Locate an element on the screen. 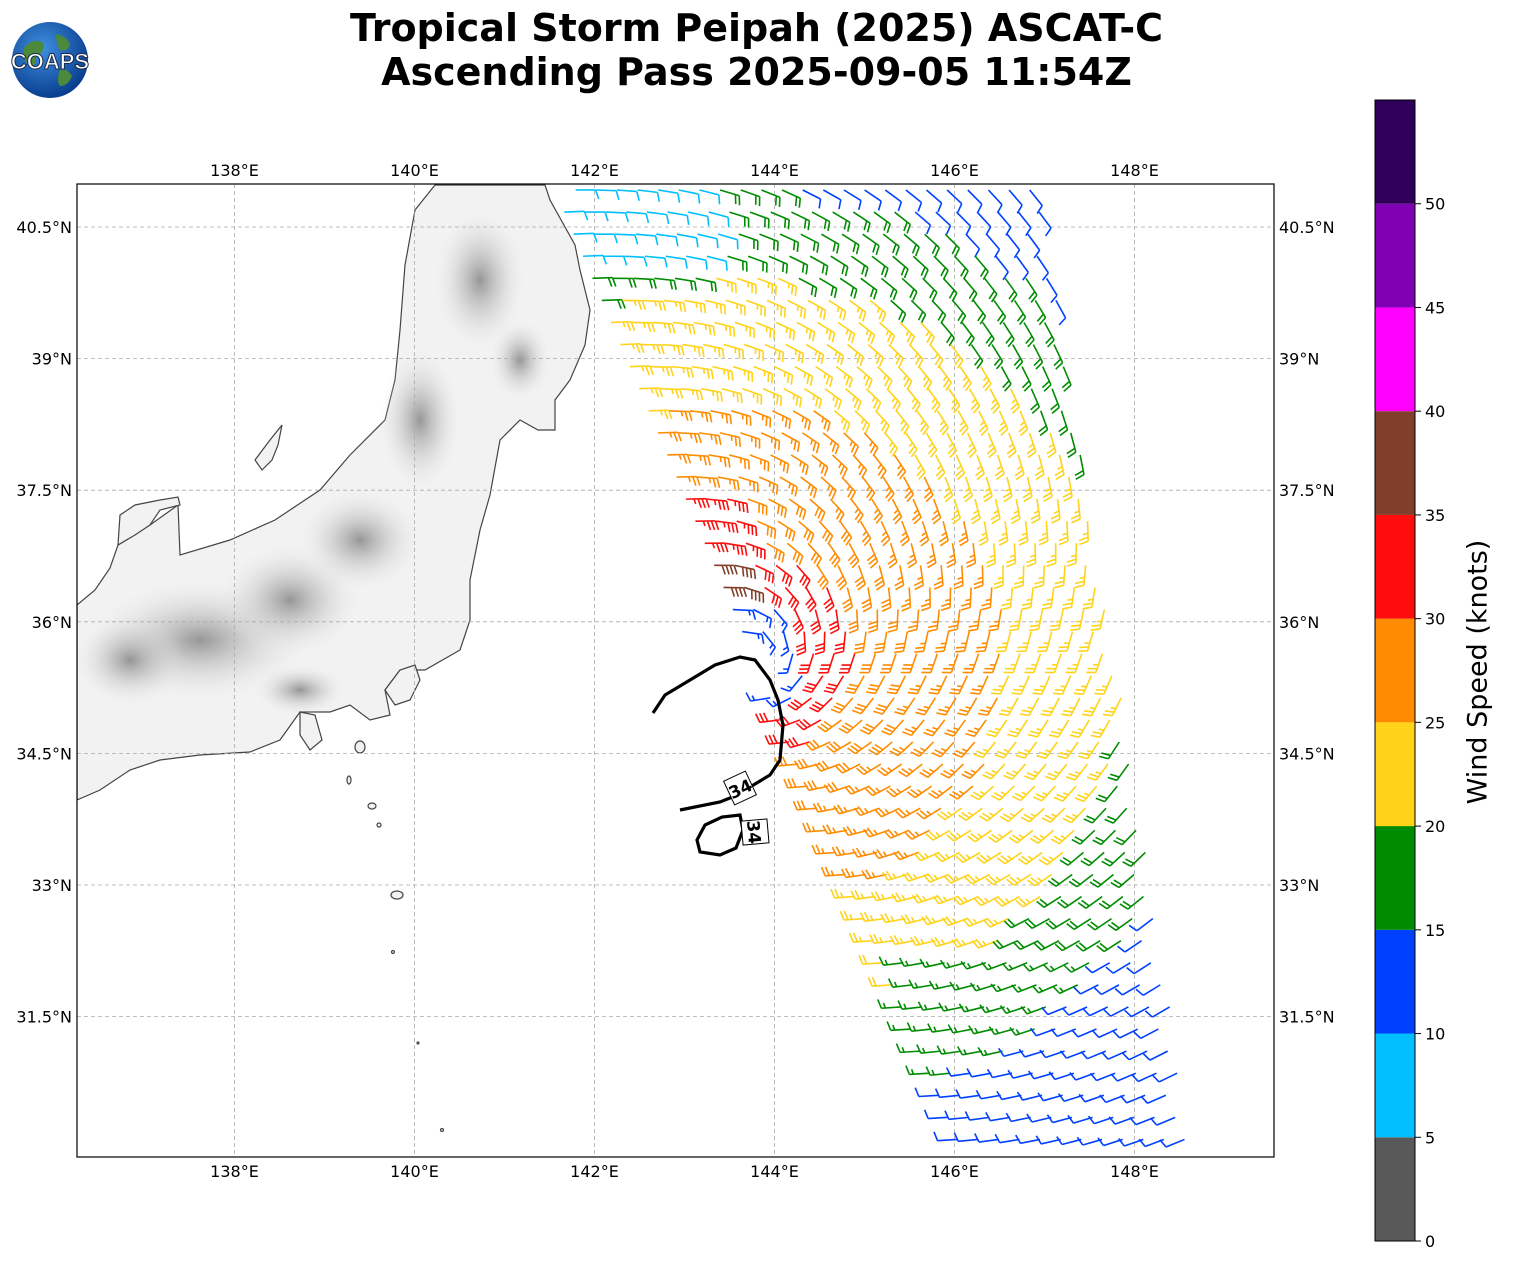 The height and width of the screenshot is (1264, 1513). colorbar-bin is located at coordinates (1395, 878).